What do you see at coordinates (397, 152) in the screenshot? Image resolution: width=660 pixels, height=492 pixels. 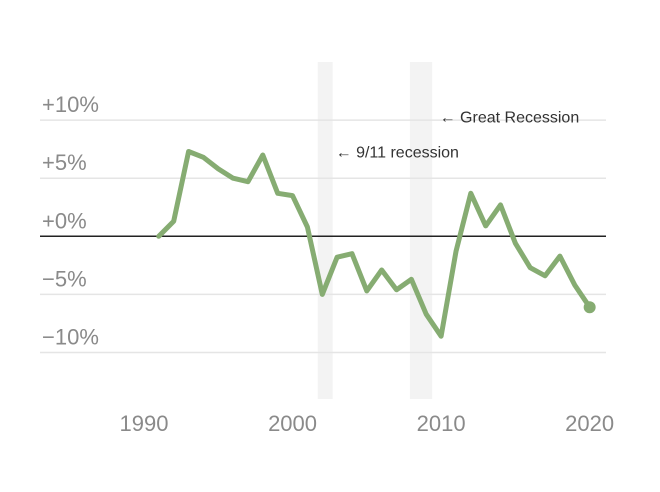 I see `recession-label: ← 9/11 recession` at bounding box center [397, 152].